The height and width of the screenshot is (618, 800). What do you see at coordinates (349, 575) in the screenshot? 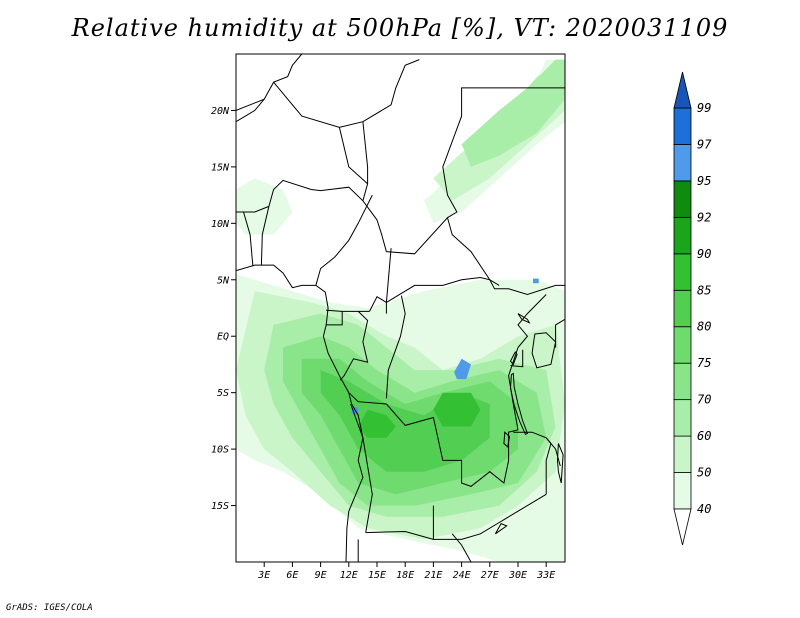
I see `x-tick-label: 12E` at bounding box center [349, 575].